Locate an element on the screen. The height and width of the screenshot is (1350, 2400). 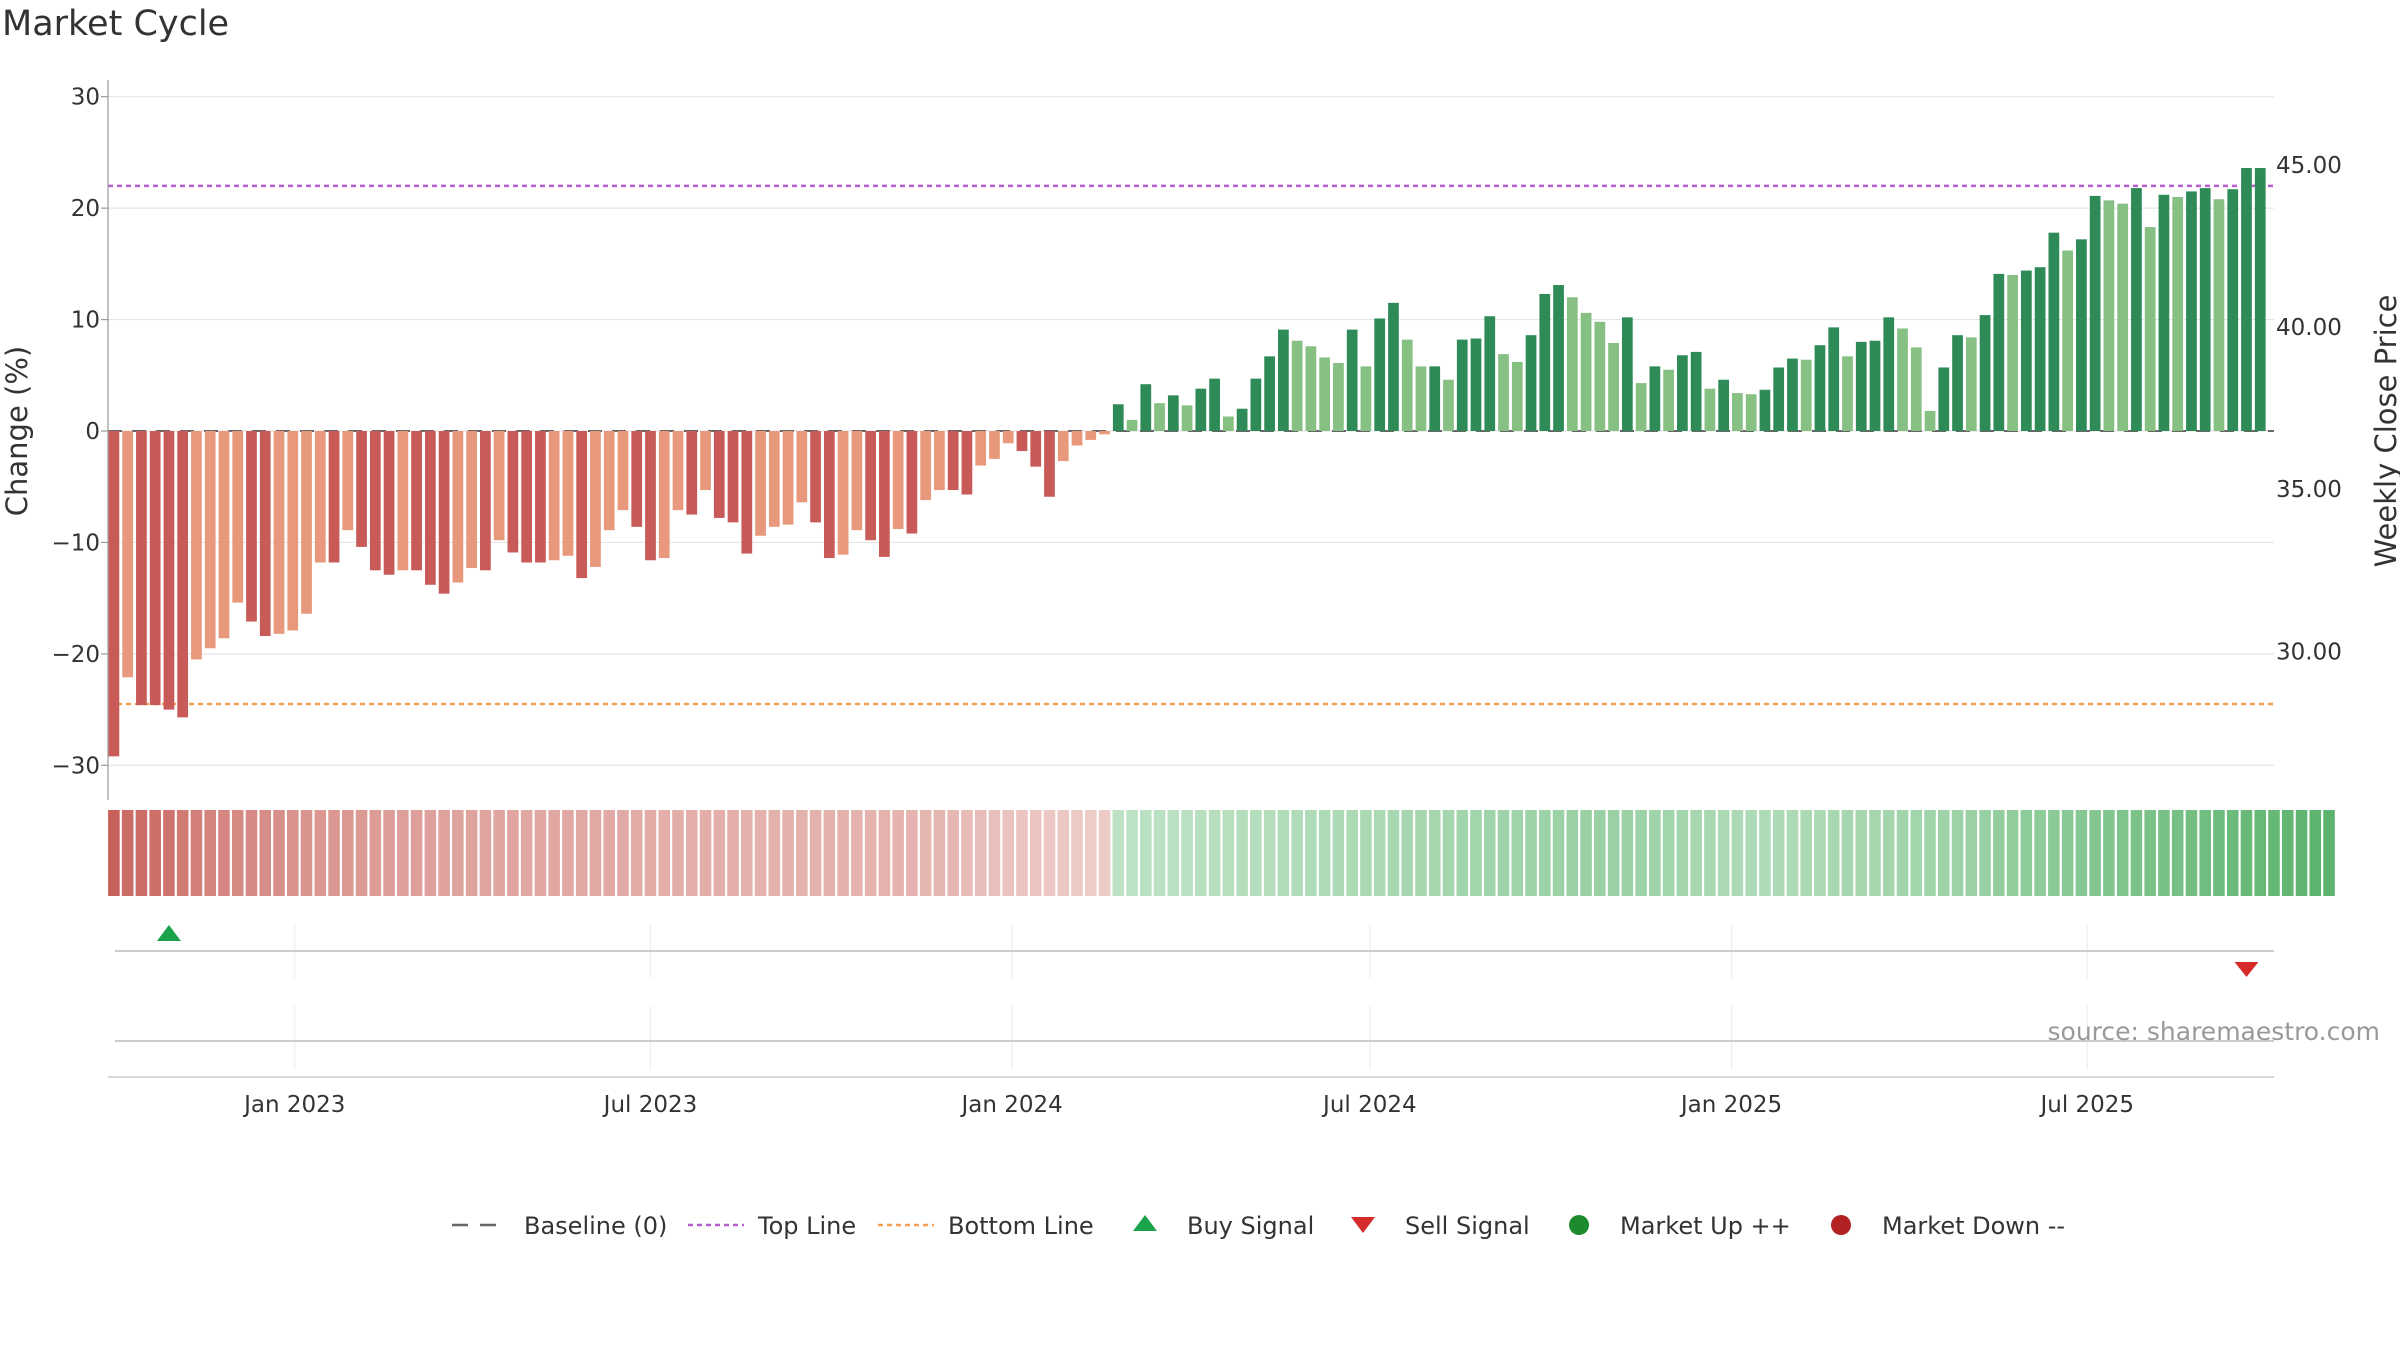
legend-item-buy: Buy Signal is located at coordinates (1223, 1226).